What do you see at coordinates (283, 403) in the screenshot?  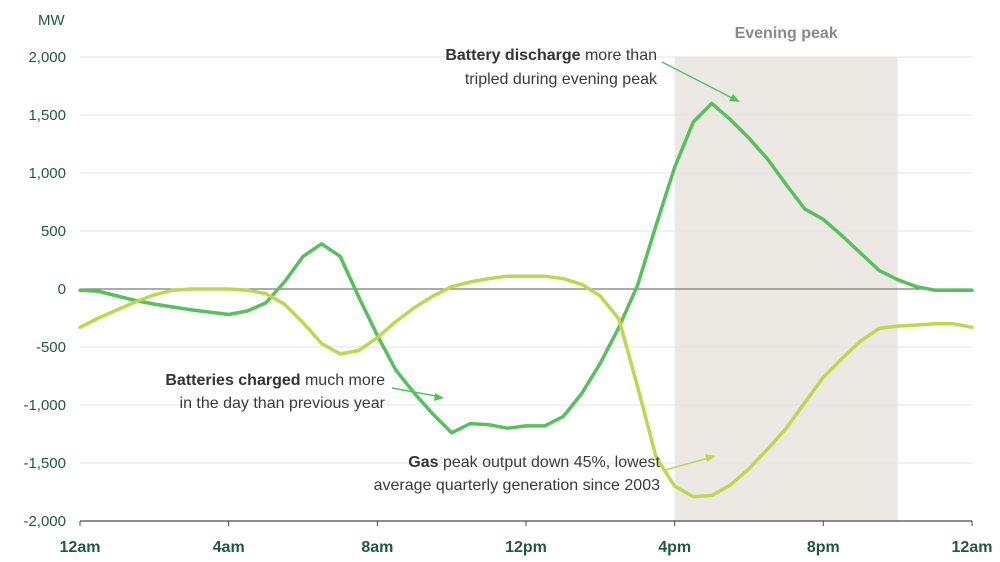 I see `annotation-batteries-charged-line2: in the day than previous year` at bounding box center [283, 403].